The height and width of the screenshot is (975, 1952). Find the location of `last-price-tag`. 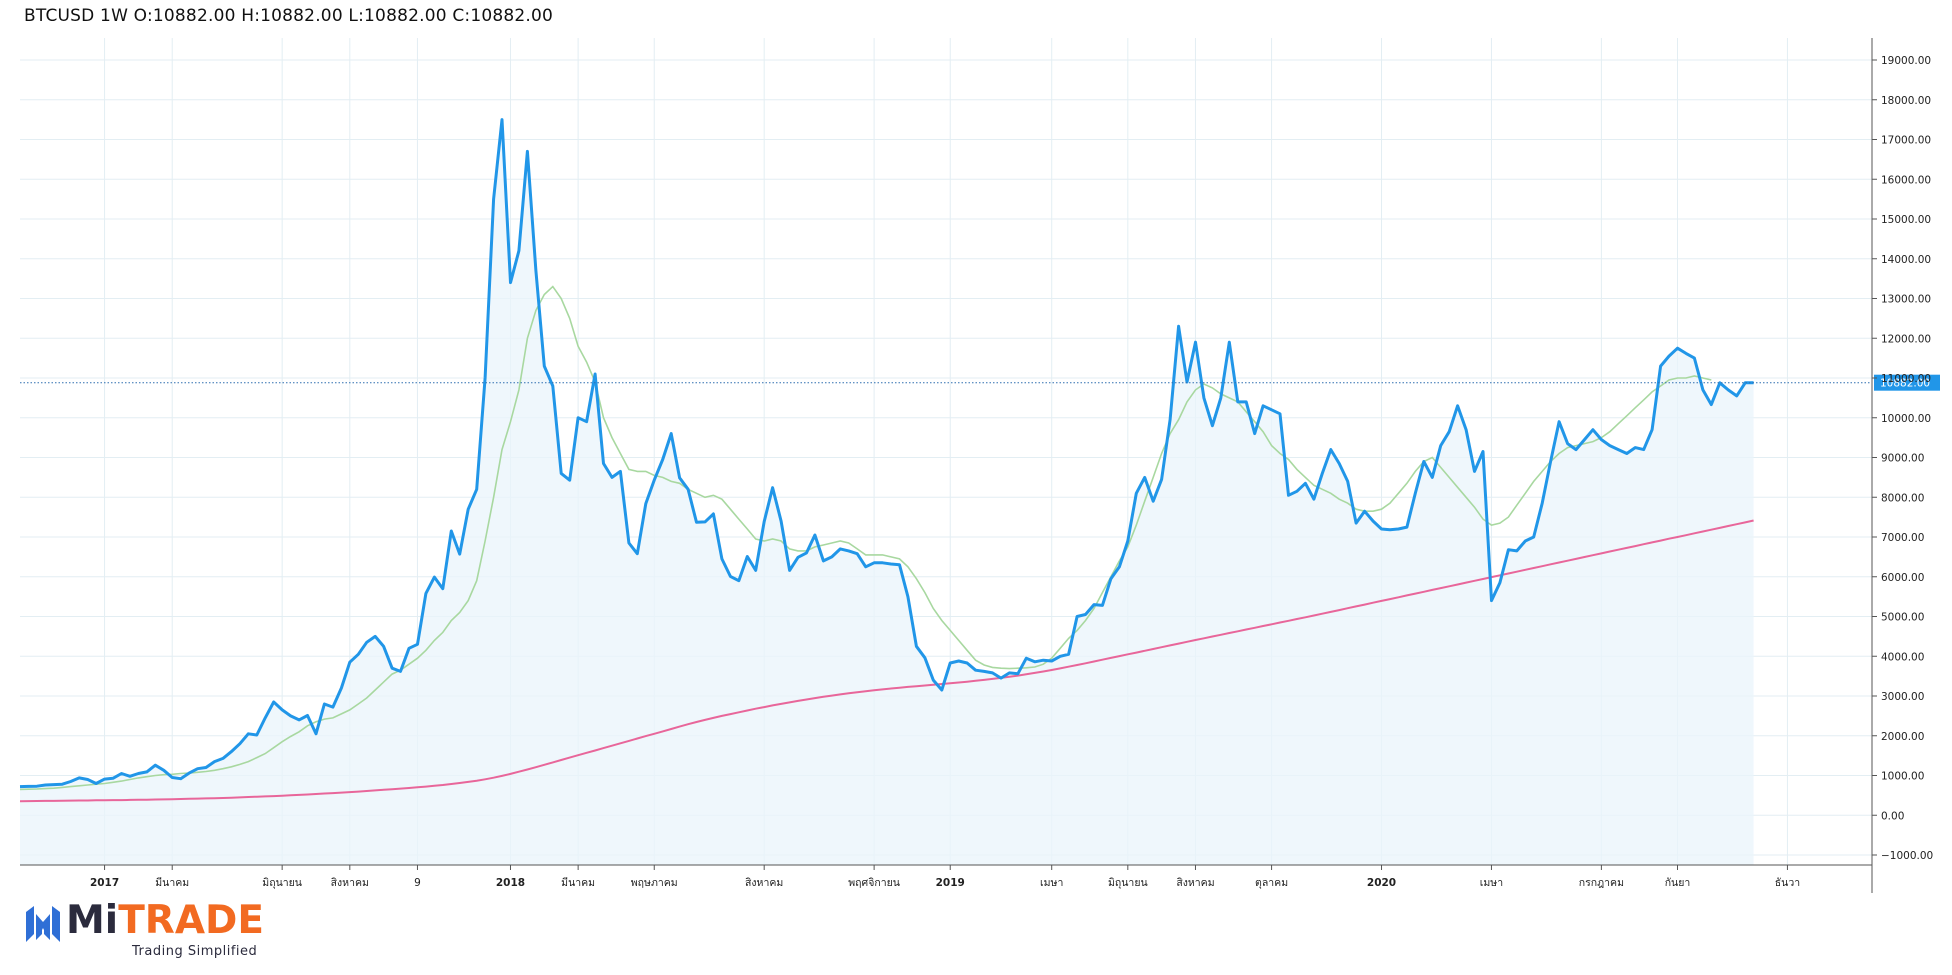

last-price-tag is located at coordinates (1907, 382).